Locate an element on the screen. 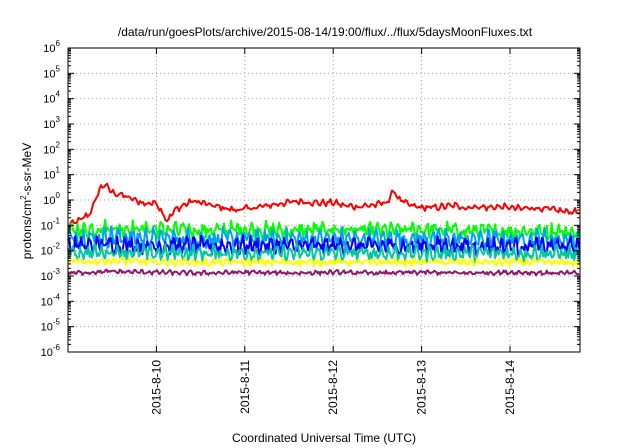  y-tick-label: 10³ is located at coordinates (51, 123).